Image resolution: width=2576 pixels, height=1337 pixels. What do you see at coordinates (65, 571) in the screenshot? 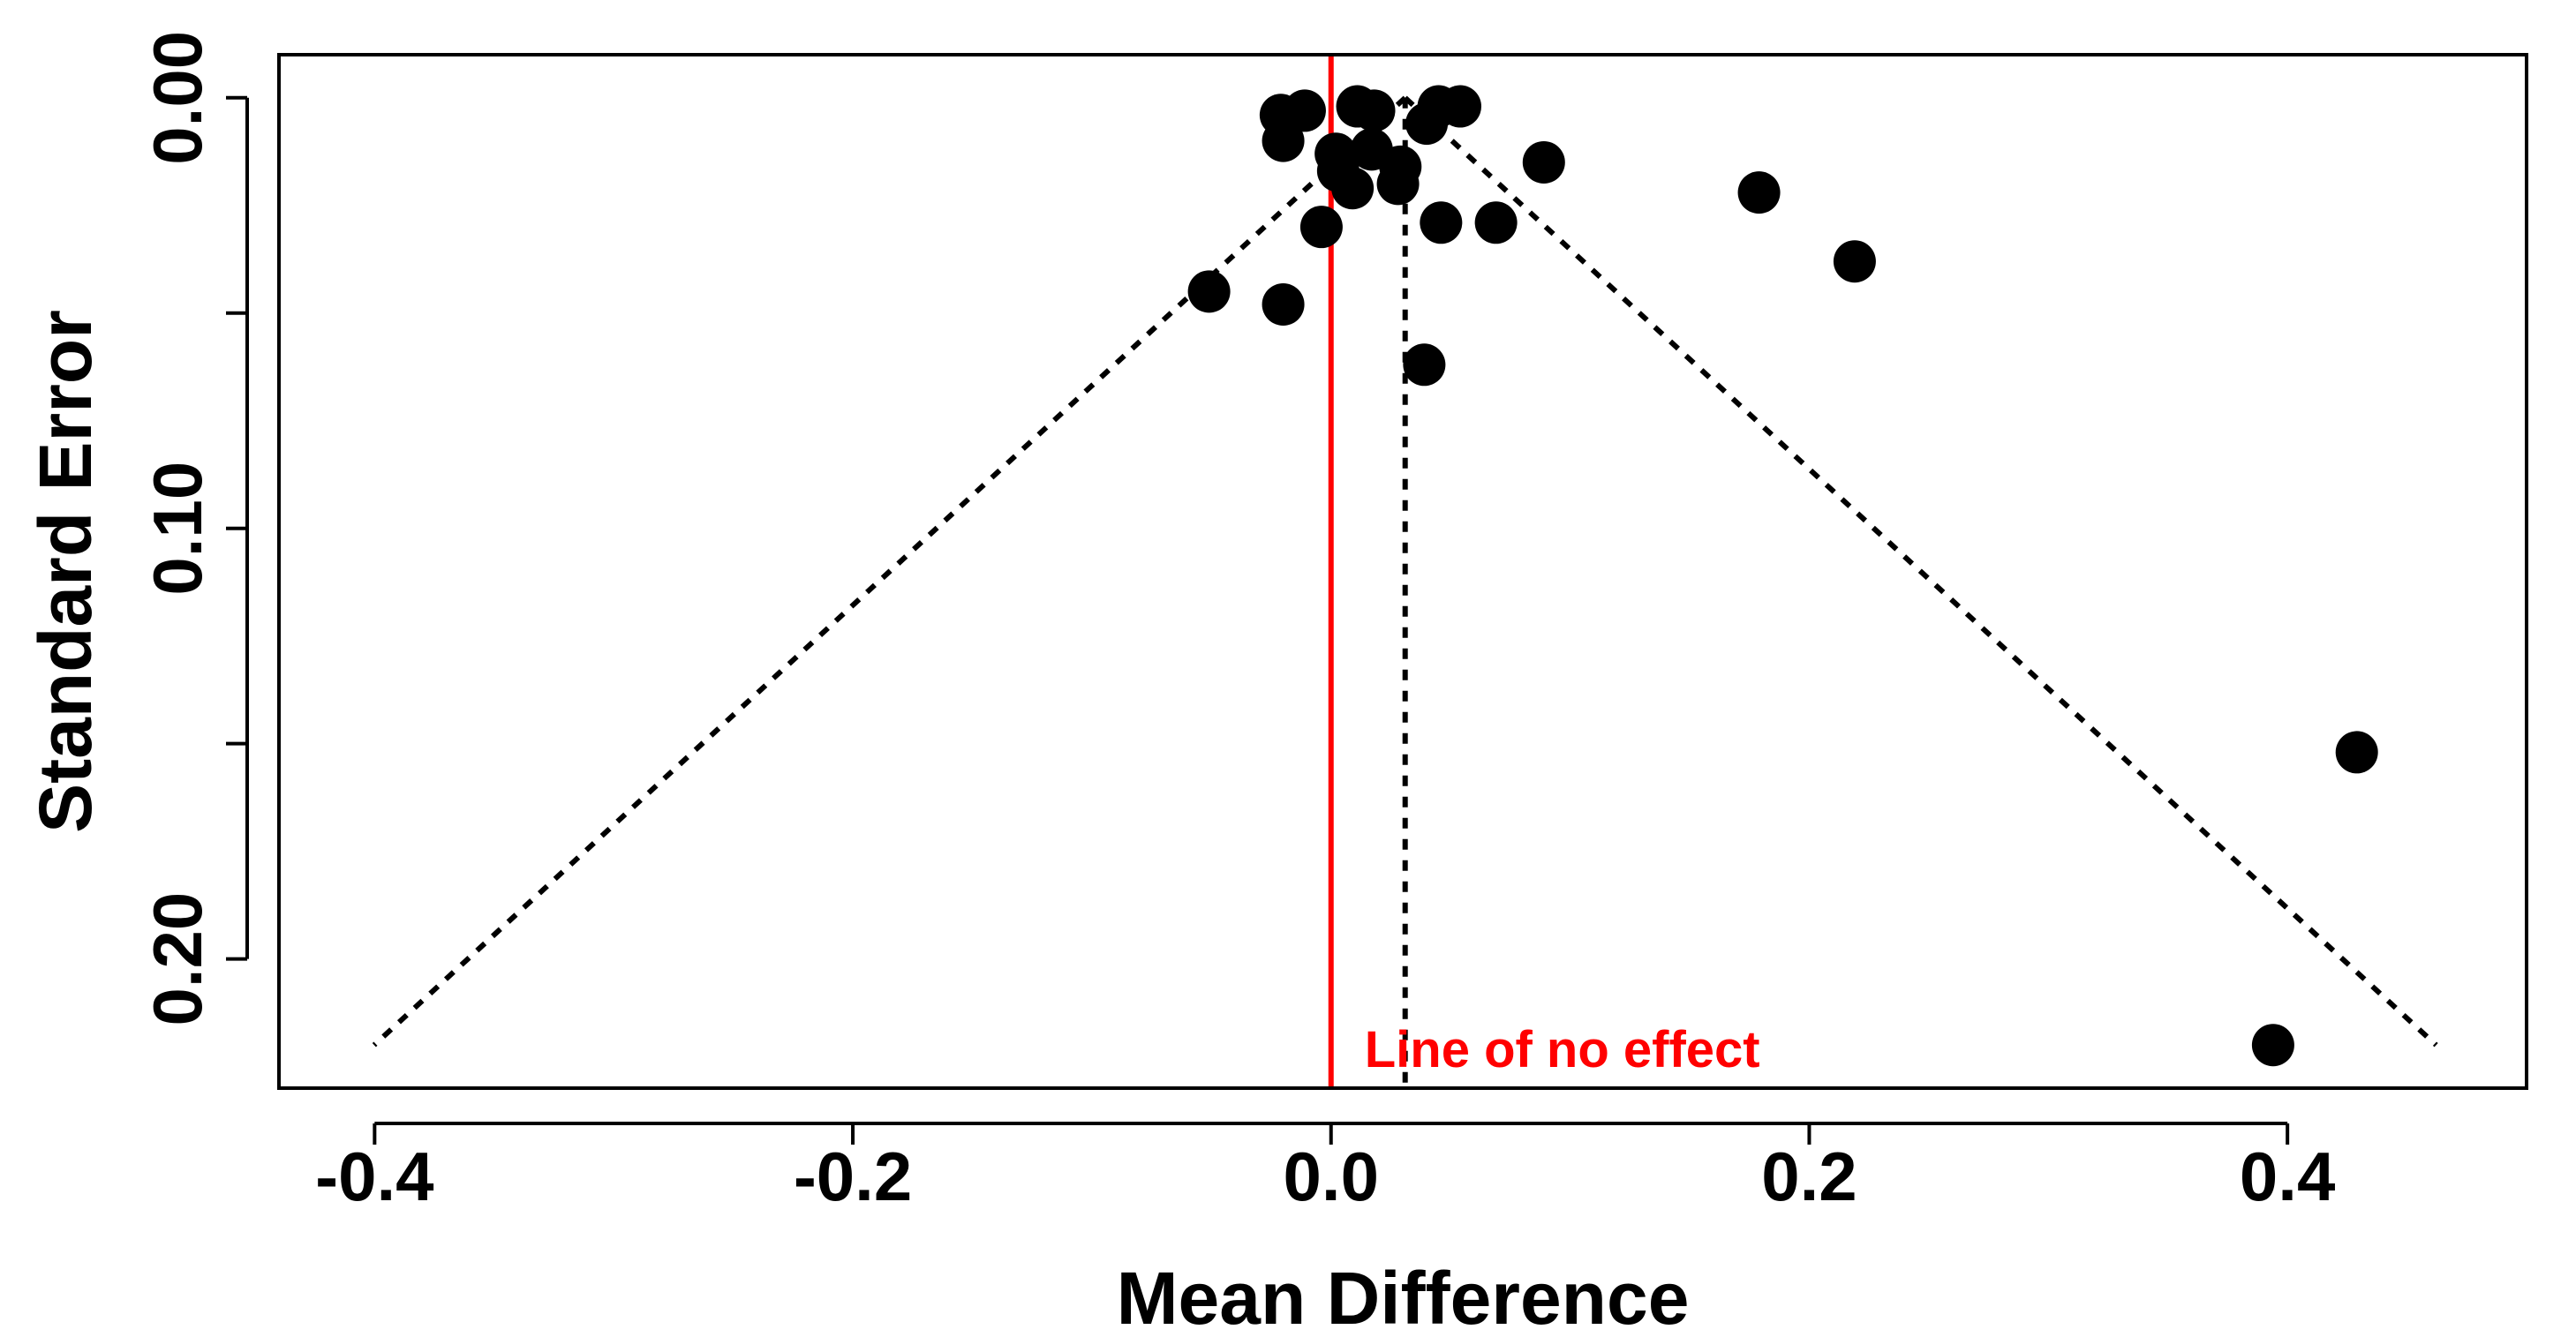
I see `y-axis-title: Standard Error` at bounding box center [65, 571].